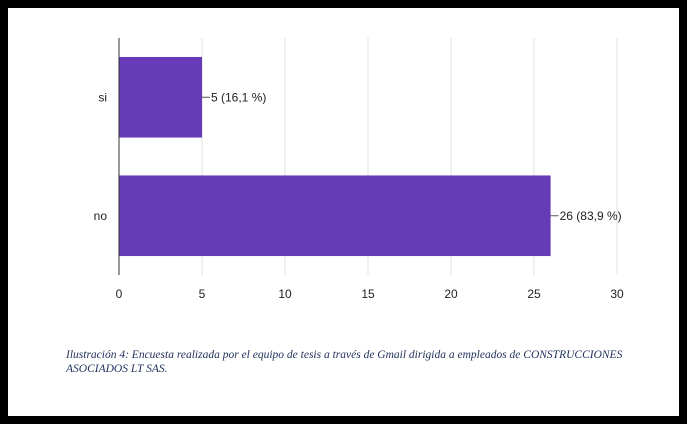  Describe the element at coordinates (160, 97) in the screenshot. I see `bar-si` at that location.